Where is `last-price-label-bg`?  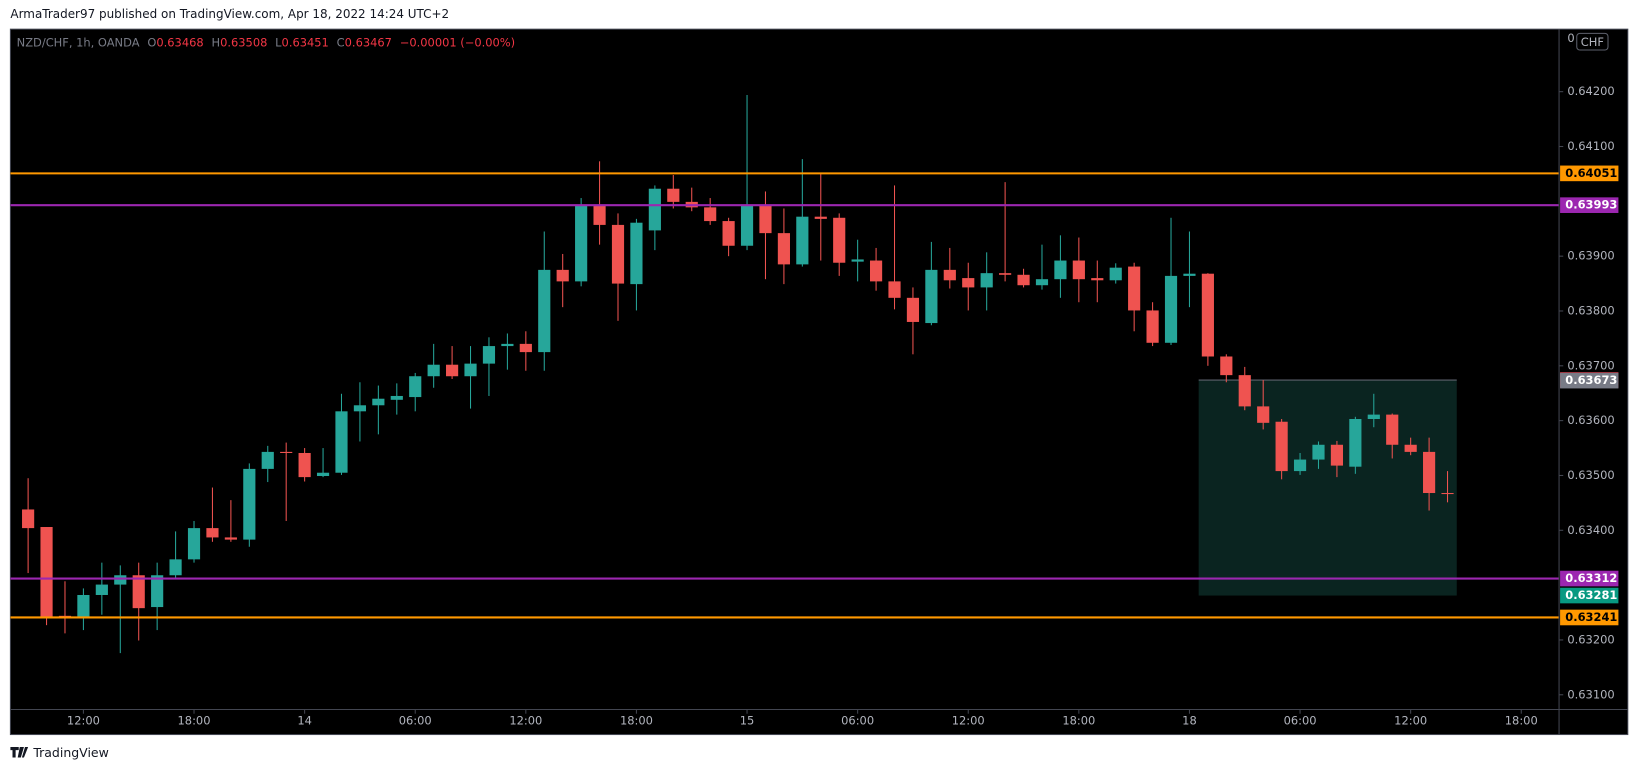
last-price-label-bg is located at coordinates (1589, 380).